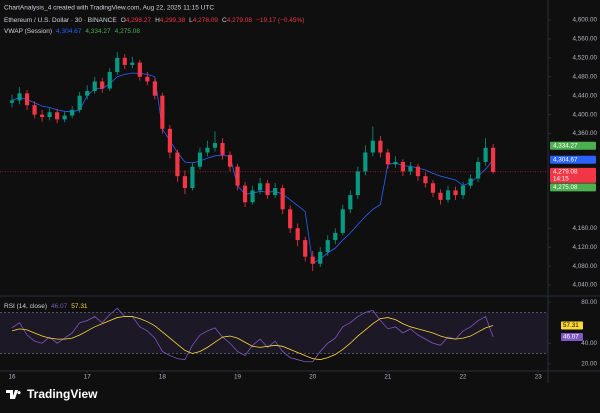 Image resolution: width=600 pixels, height=413 pixels. What do you see at coordinates (13, 394) in the screenshot?
I see `logo-icon` at bounding box center [13, 394].